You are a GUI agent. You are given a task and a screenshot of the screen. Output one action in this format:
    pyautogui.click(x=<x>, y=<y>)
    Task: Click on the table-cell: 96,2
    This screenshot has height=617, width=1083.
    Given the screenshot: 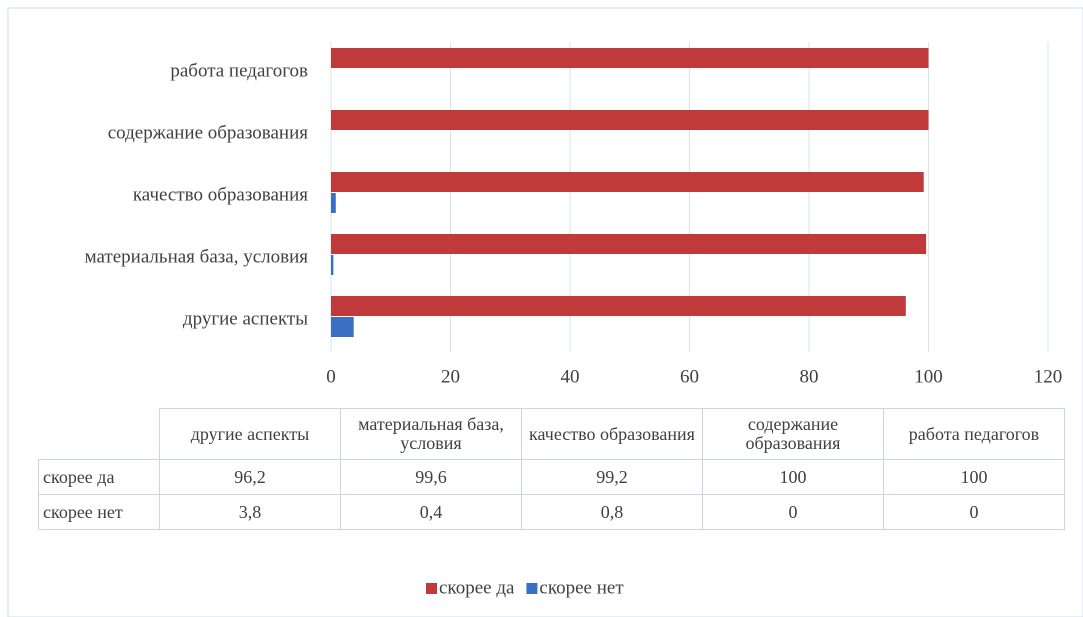 What is the action you would take?
    pyautogui.click(x=250, y=477)
    